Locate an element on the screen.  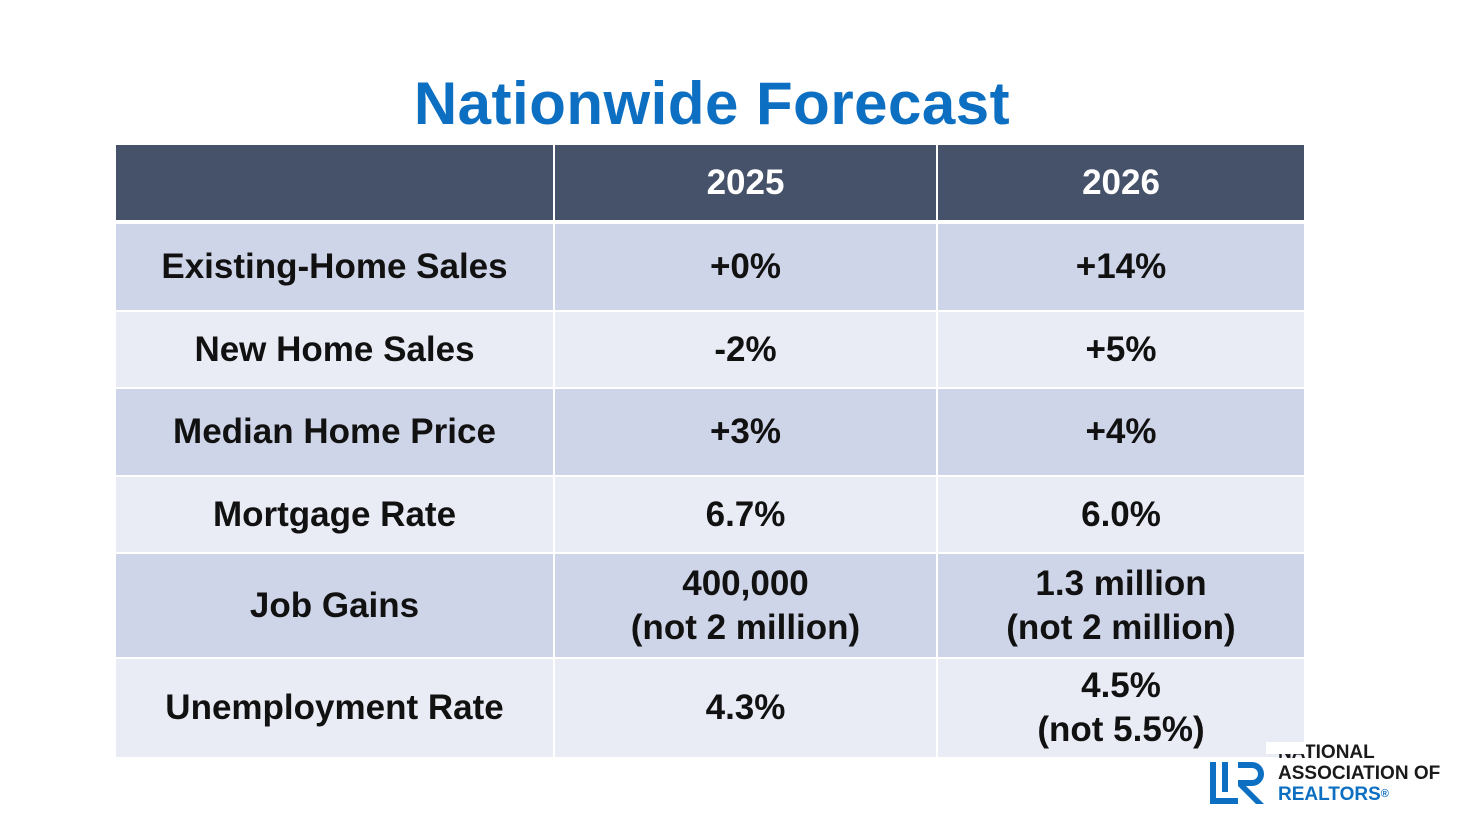
value-line: +0% is located at coordinates (745, 266).